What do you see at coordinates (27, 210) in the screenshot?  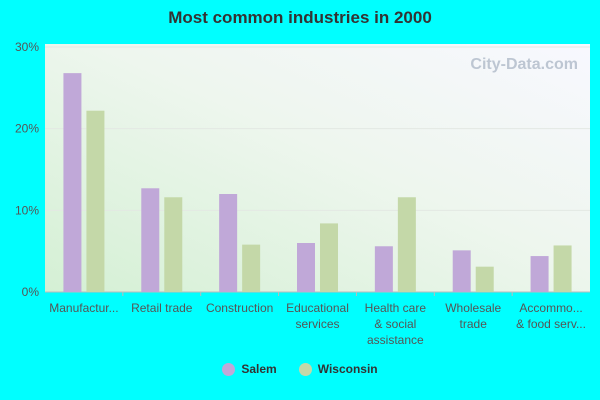 I see `y-tick-label: 10%` at bounding box center [27, 210].